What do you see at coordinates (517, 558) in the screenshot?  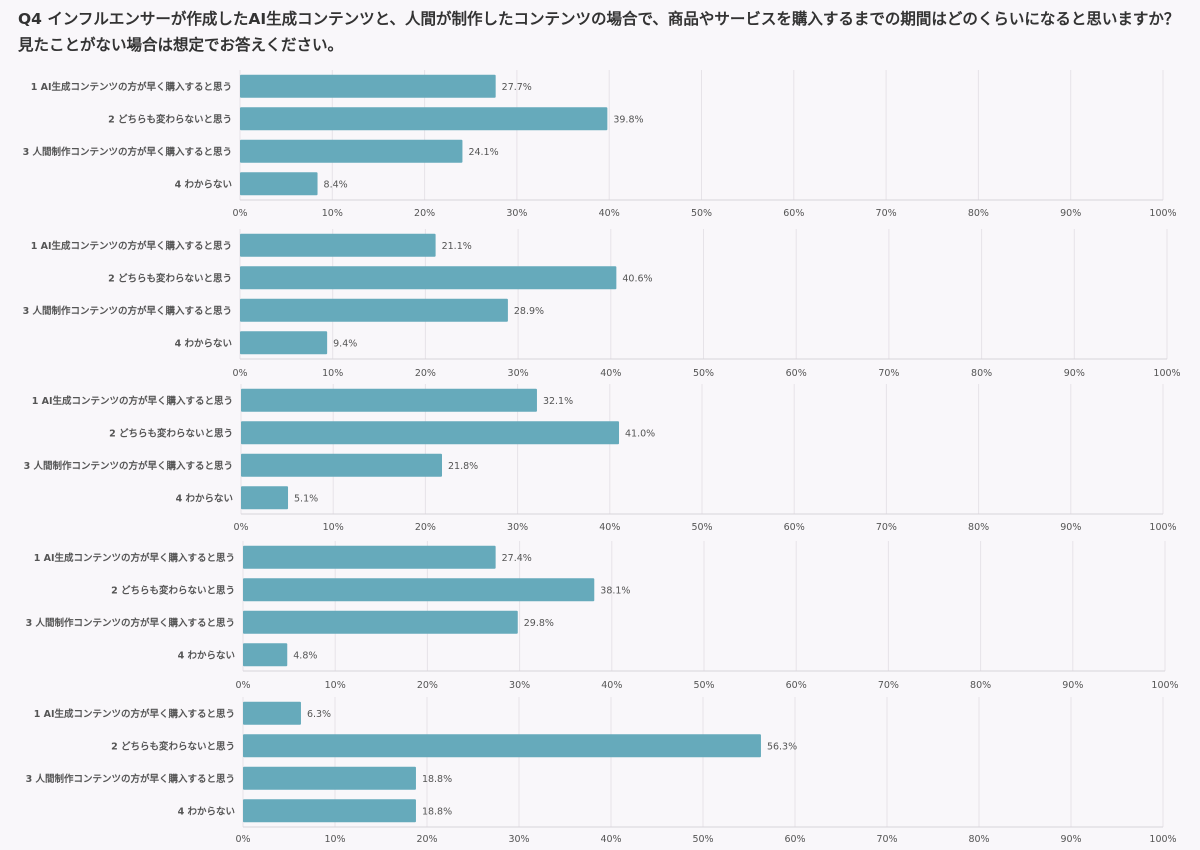 I see `data-label: 27.4%` at bounding box center [517, 558].